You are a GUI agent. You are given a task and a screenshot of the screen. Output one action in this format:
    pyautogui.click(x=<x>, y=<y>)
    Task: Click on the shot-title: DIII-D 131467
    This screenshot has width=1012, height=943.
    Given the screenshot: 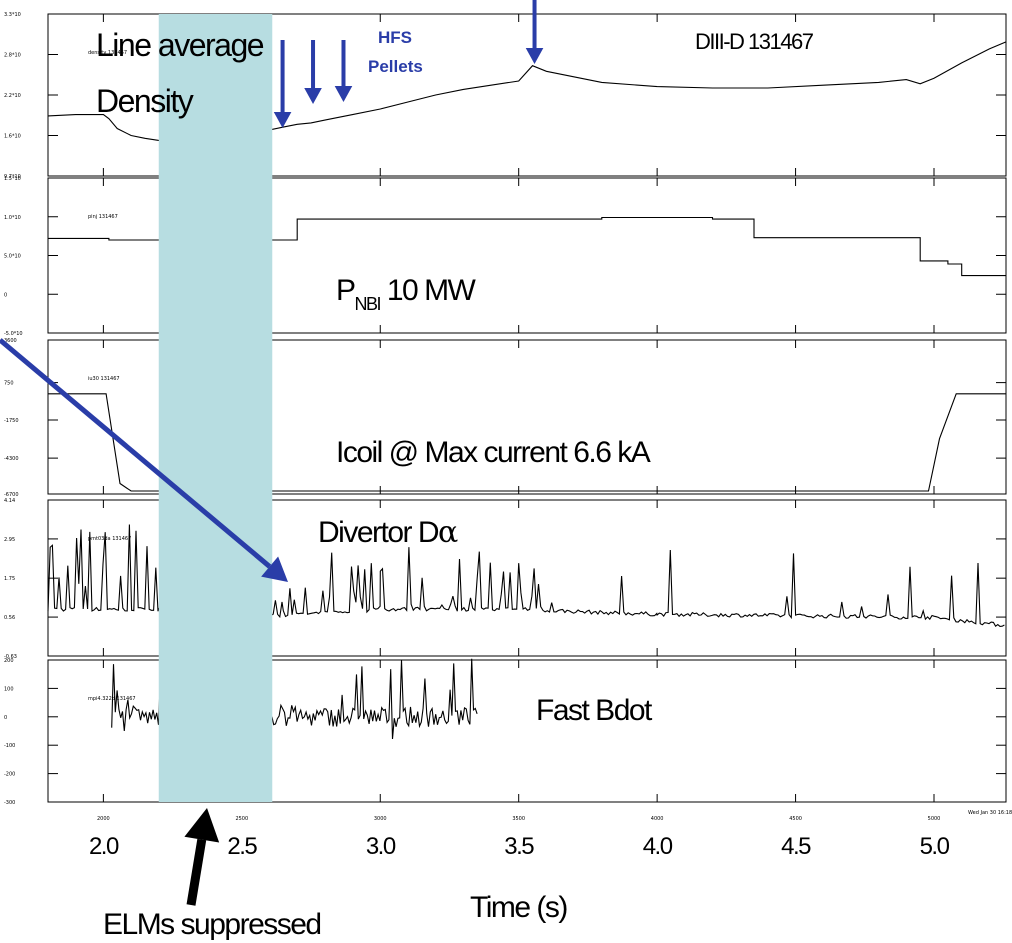 What is the action you would take?
    pyautogui.click(x=754, y=41)
    